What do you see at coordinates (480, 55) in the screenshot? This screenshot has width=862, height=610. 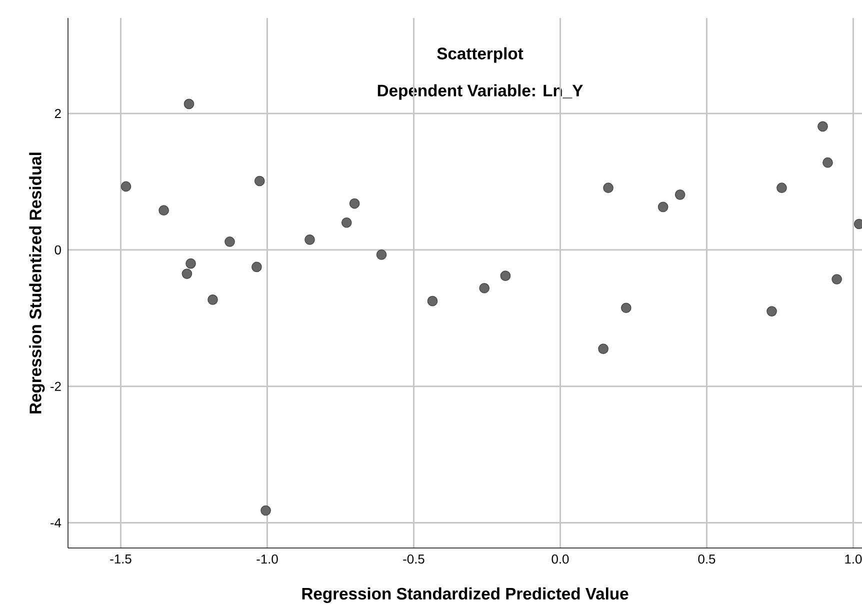 I see `text: Scatterplot` at bounding box center [480, 55].